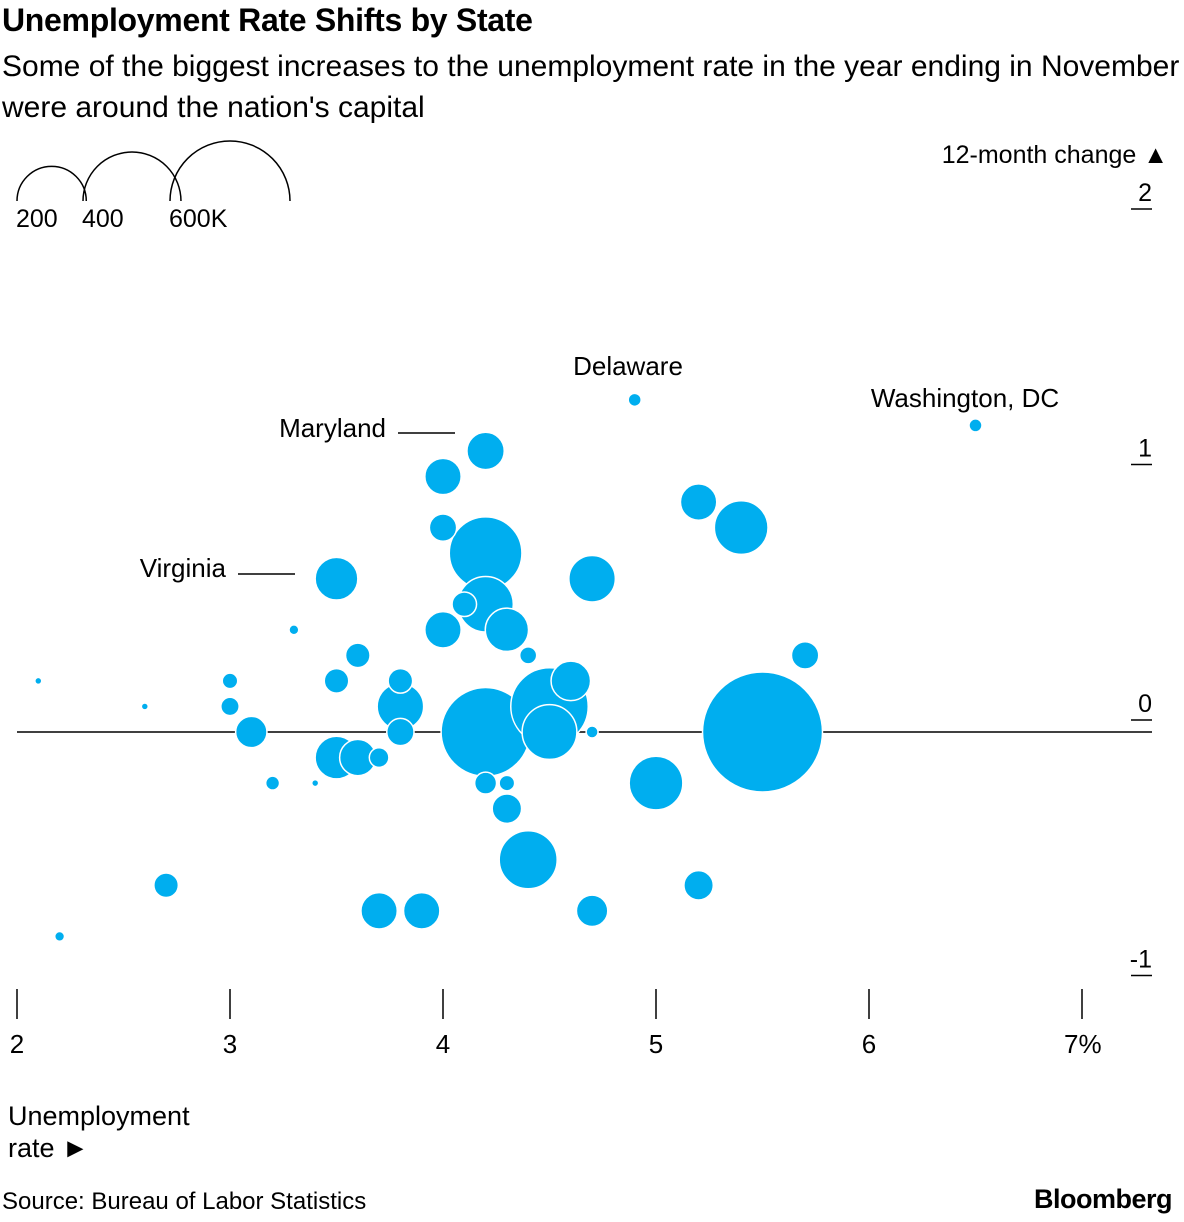 The height and width of the screenshot is (1222, 1184). I want to click on bubble: 3.5%, +0.2, so click(336, 680).